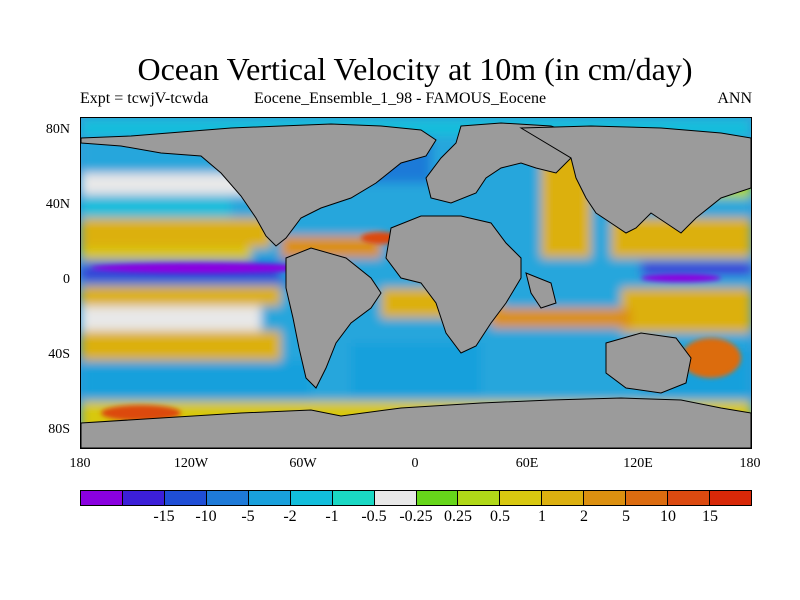  Describe the element at coordinates (59, 429) in the screenshot. I see `lat-label-80s: 80S` at that location.